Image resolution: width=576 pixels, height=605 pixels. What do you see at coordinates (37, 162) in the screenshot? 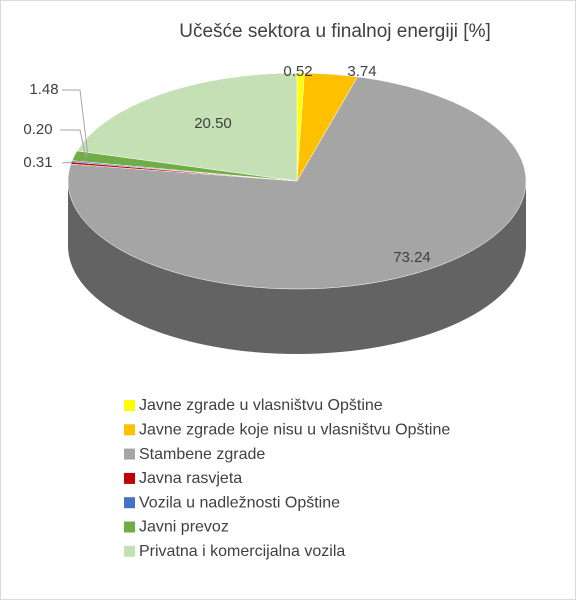
I see `data-label: 0.31` at bounding box center [37, 162].